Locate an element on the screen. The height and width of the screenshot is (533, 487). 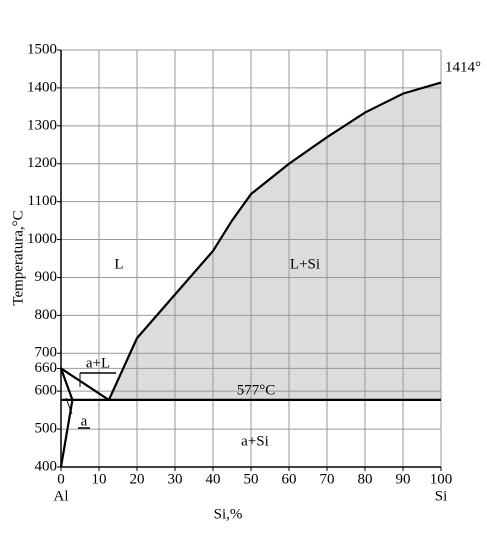
x-tick-label: 80 is located at coordinates (365, 479).